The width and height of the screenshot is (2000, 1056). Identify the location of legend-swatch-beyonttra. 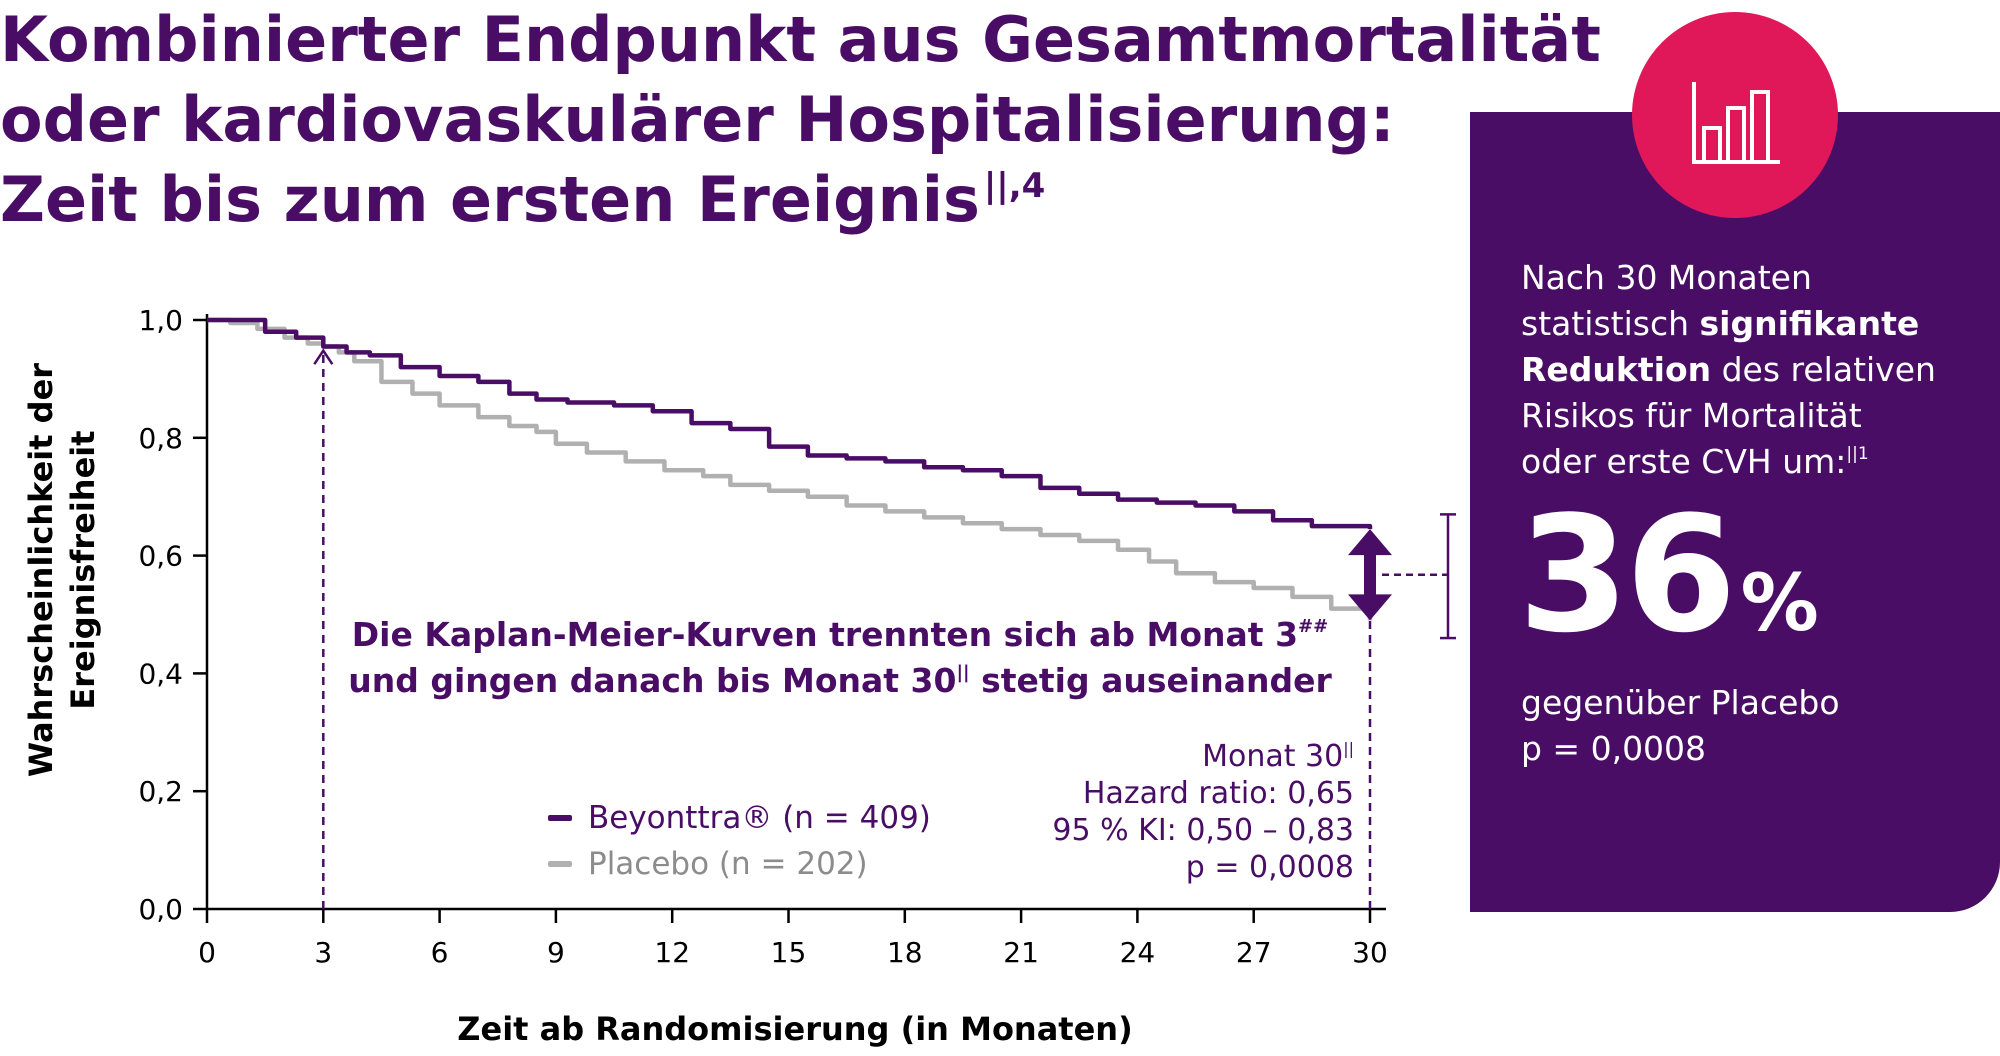
(560, 818).